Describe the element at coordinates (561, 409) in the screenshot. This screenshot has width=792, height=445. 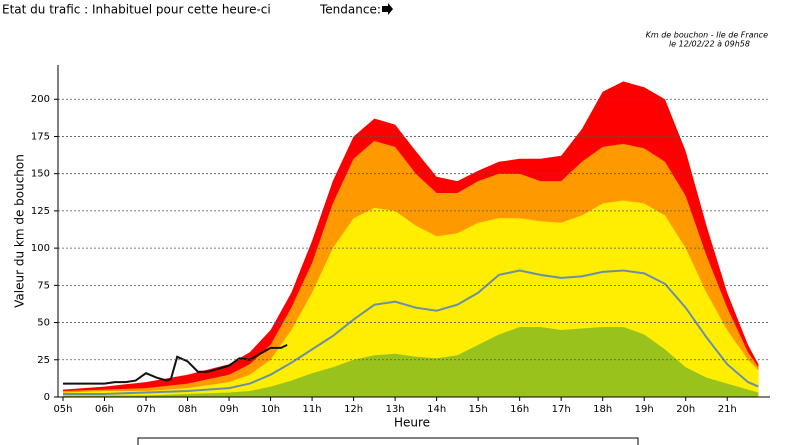
I see `x-tick-label: 17h` at that location.